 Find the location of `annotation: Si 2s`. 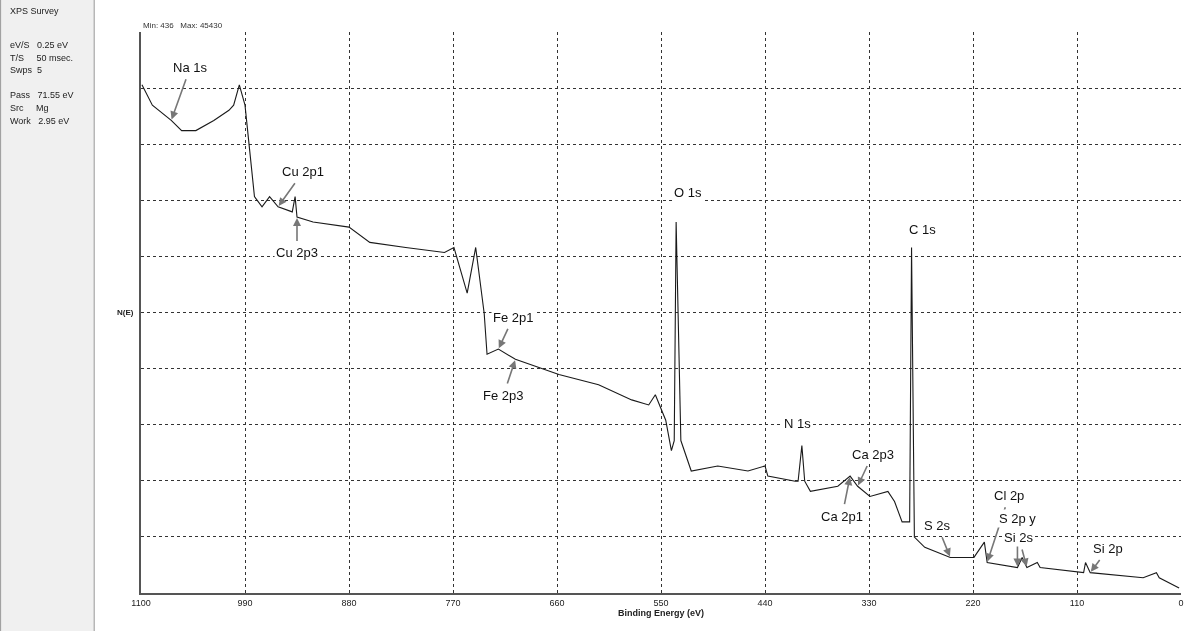

annotation: Si 2s is located at coordinates (1019, 537).